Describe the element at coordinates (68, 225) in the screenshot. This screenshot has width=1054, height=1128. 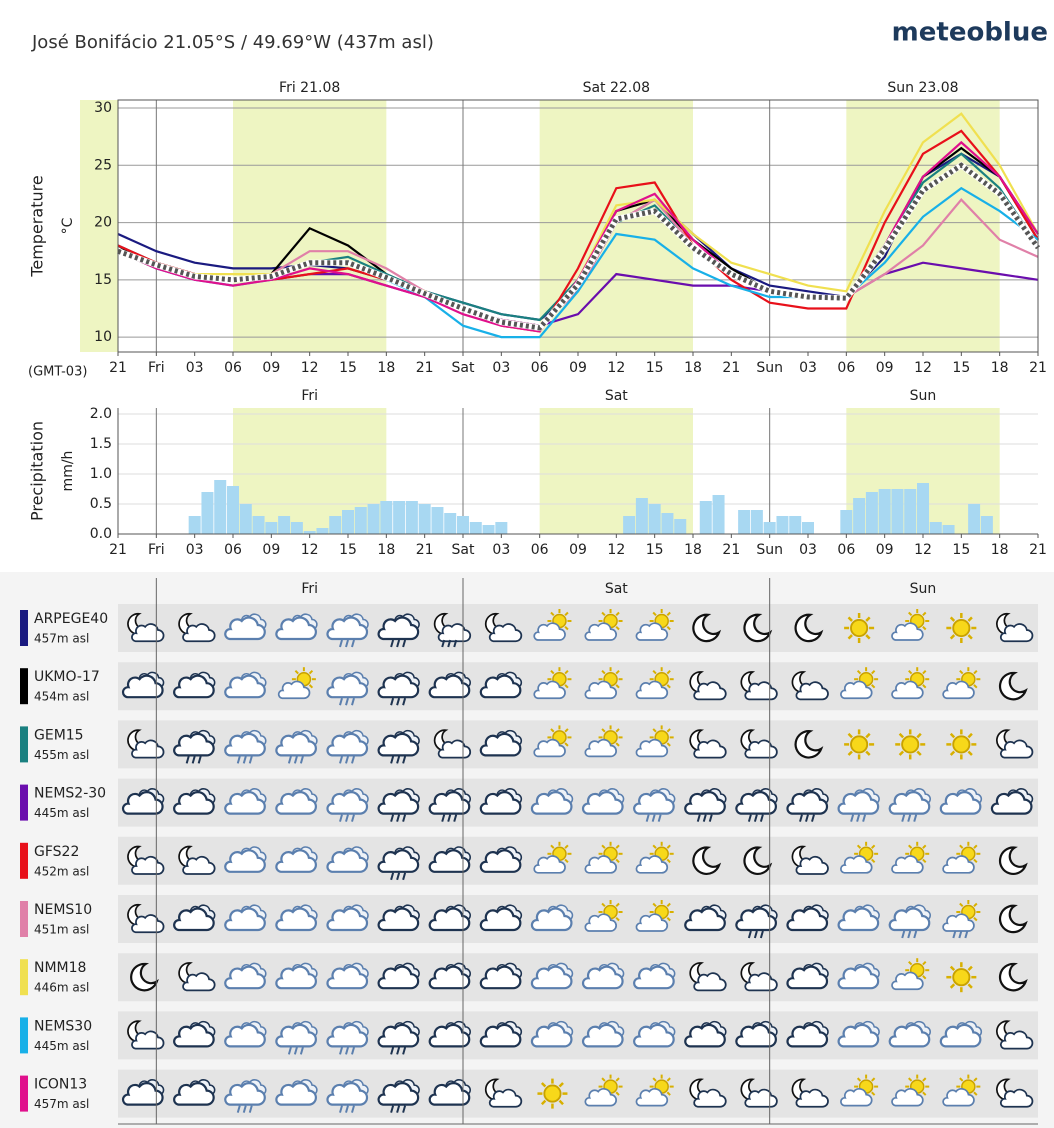
I see `y-axis-unit: °C` at that location.